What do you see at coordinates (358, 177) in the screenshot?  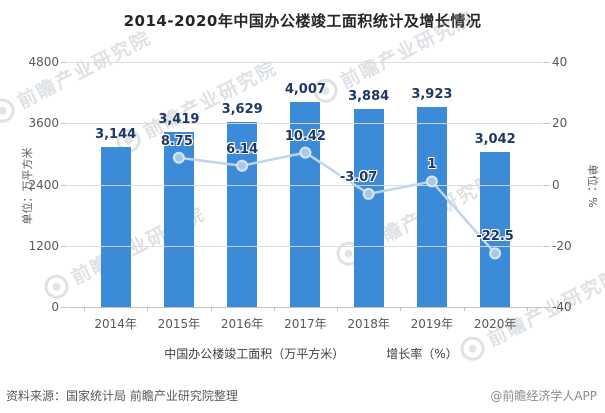 I see `growth-value-label: -3.07` at bounding box center [358, 177].